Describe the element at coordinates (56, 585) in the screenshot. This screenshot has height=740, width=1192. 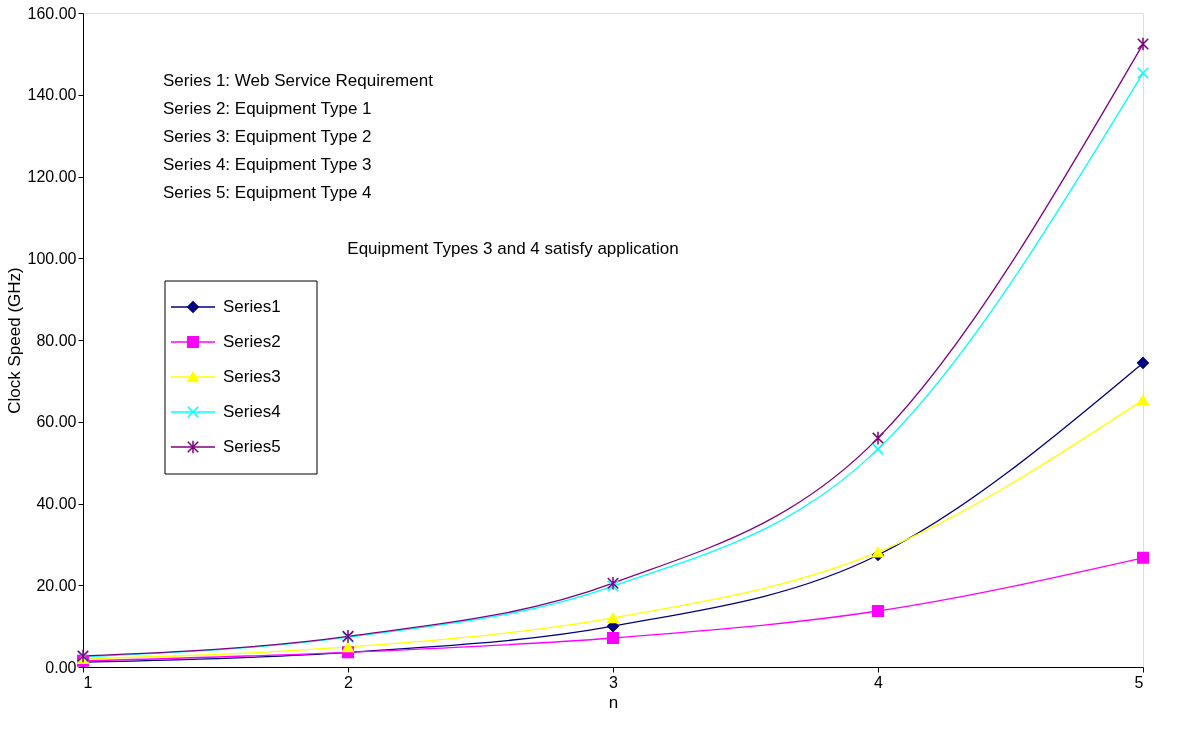
I see `y-tick-label: 20.00` at that location.